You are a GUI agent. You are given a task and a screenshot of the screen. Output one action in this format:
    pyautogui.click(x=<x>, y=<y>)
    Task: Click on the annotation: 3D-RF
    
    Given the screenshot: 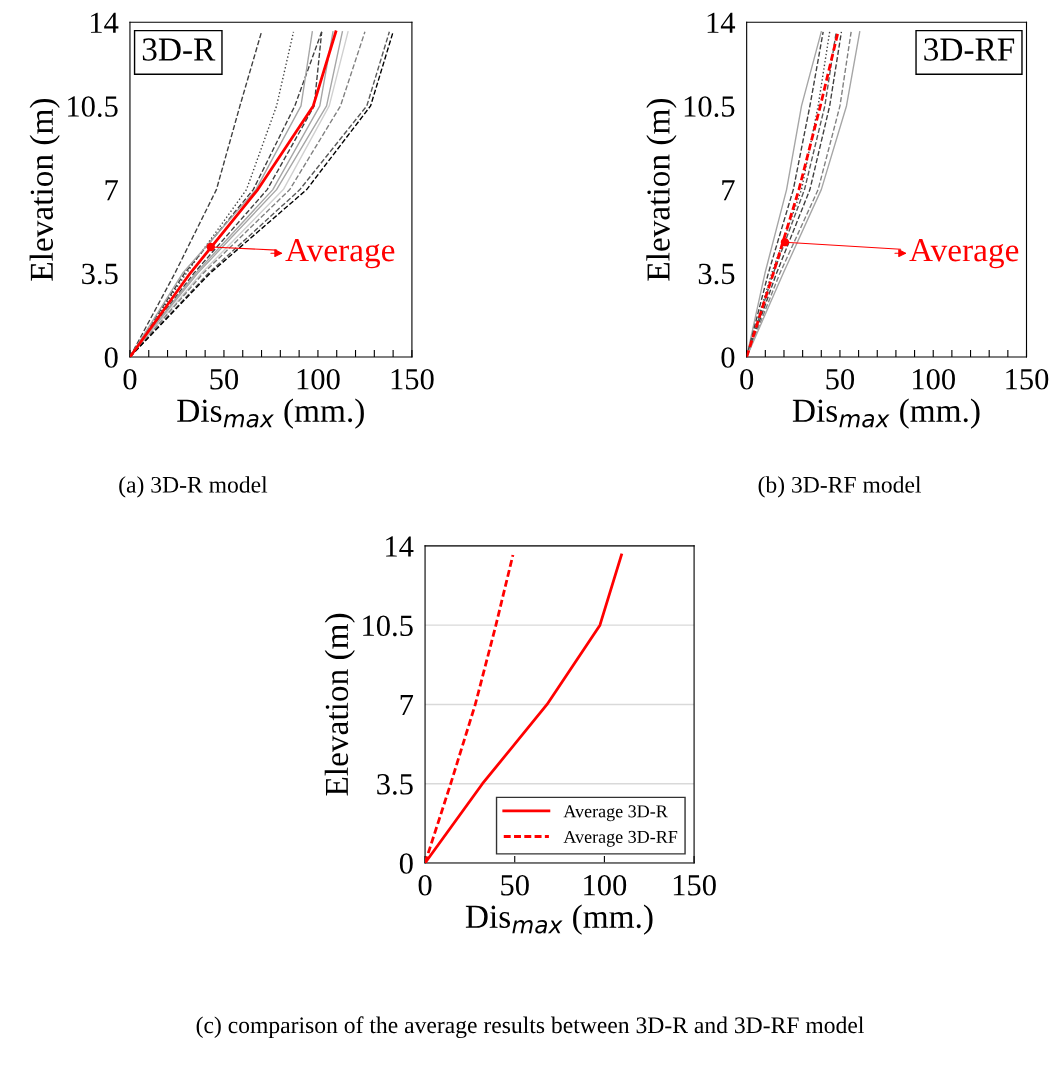 What is the action you would take?
    pyautogui.click(x=969, y=49)
    